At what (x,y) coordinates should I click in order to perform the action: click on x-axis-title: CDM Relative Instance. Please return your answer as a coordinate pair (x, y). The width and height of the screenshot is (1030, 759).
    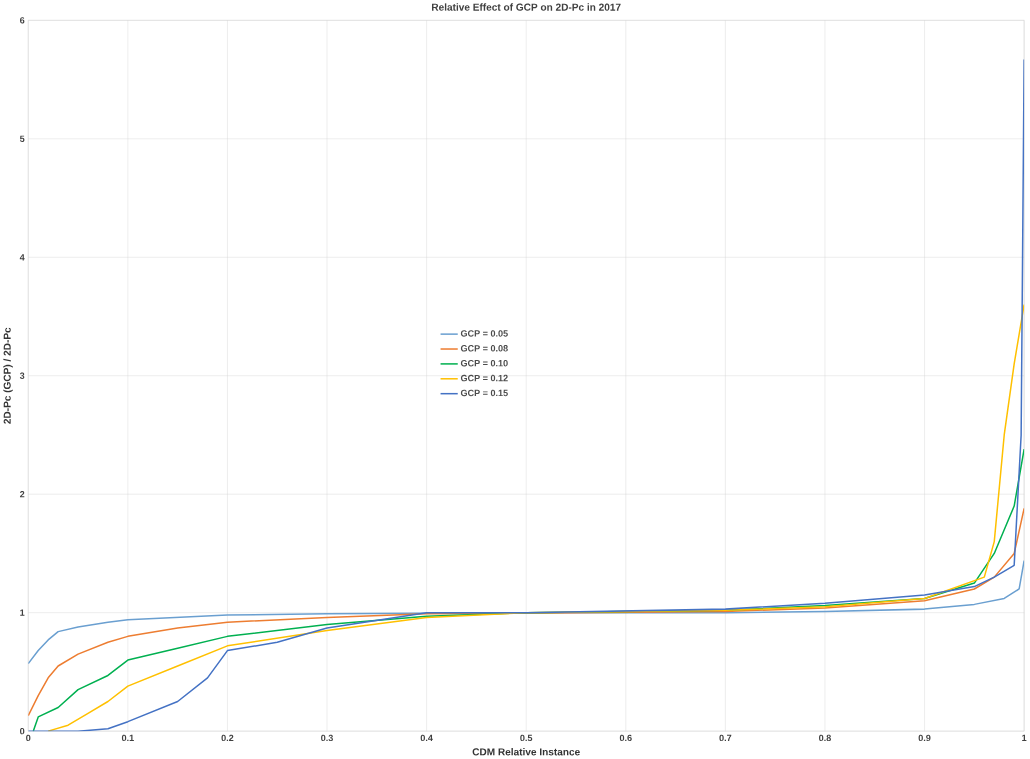
    Looking at the image, I should click on (526, 752).